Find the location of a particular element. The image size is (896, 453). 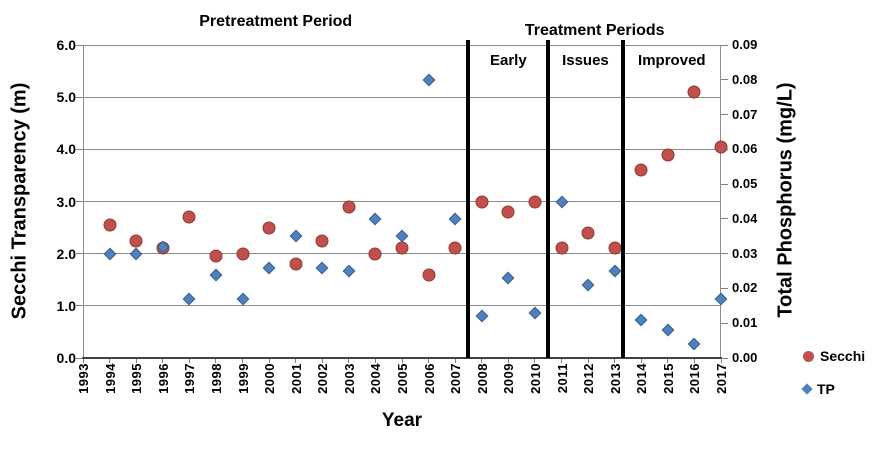

x-axis-tick-label: 1994 is located at coordinates (110, 378).